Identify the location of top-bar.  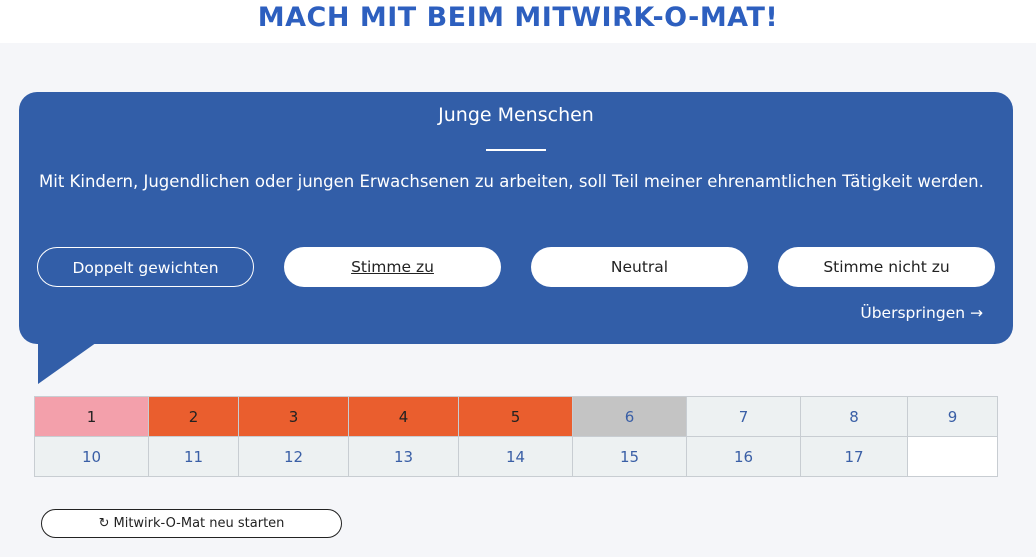
(518, 21).